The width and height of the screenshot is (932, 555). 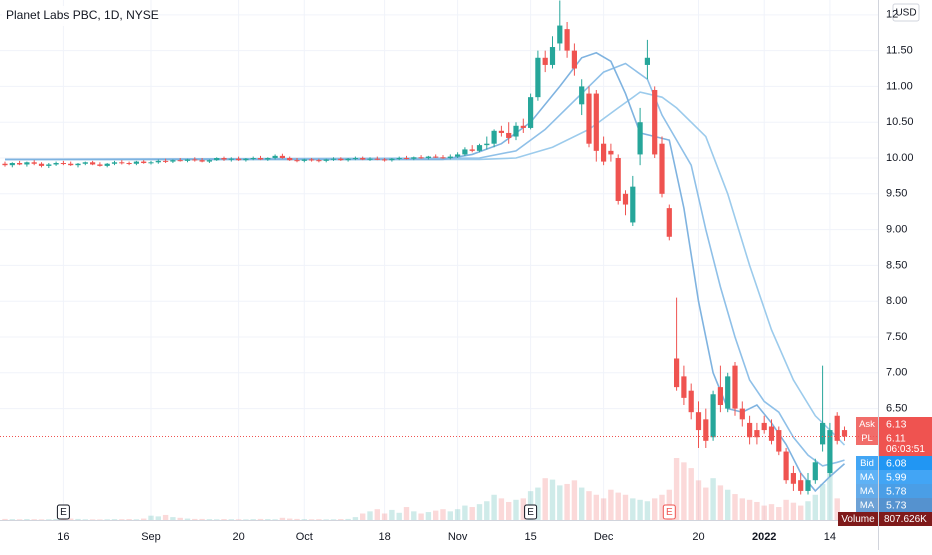 I want to click on x-tick-label: Sep, so click(x=151, y=537).